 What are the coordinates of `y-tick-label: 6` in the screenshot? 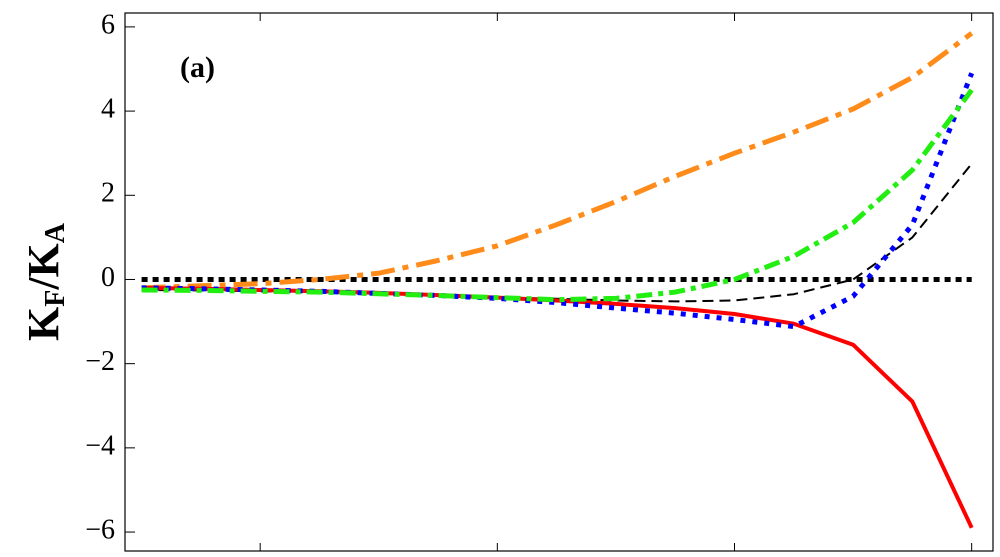 It's located at (108, 24).